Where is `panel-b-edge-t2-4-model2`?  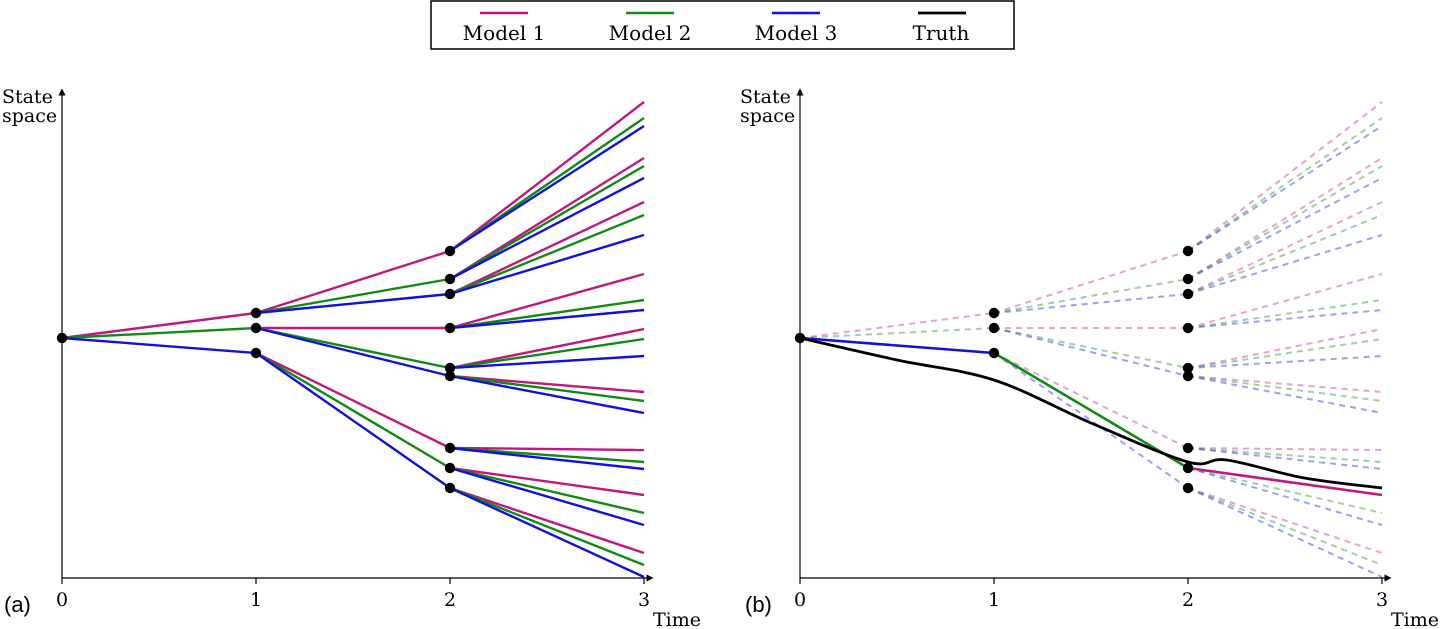 panel-b-edge-t2-4-model2 is located at coordinates (1285, 353).